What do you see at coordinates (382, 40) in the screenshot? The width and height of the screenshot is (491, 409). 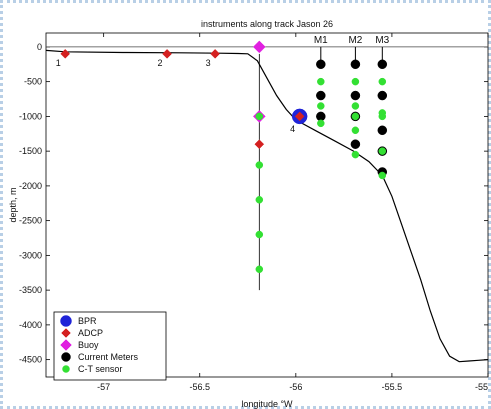 I see `mooring-label: M3` at bounding box center [382, 40].